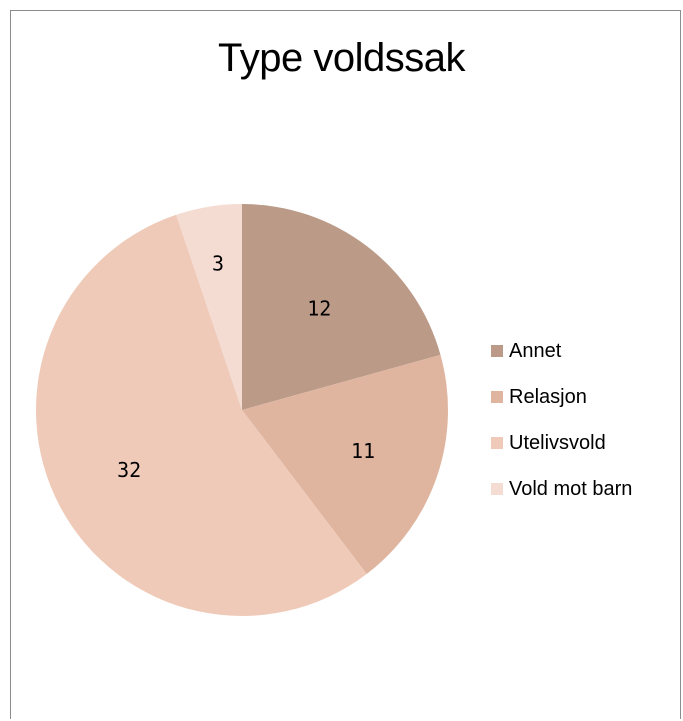  Describe the element at coordinates (345, 464) in the screenshot. I see `pie-slice-relasjon` at that location.